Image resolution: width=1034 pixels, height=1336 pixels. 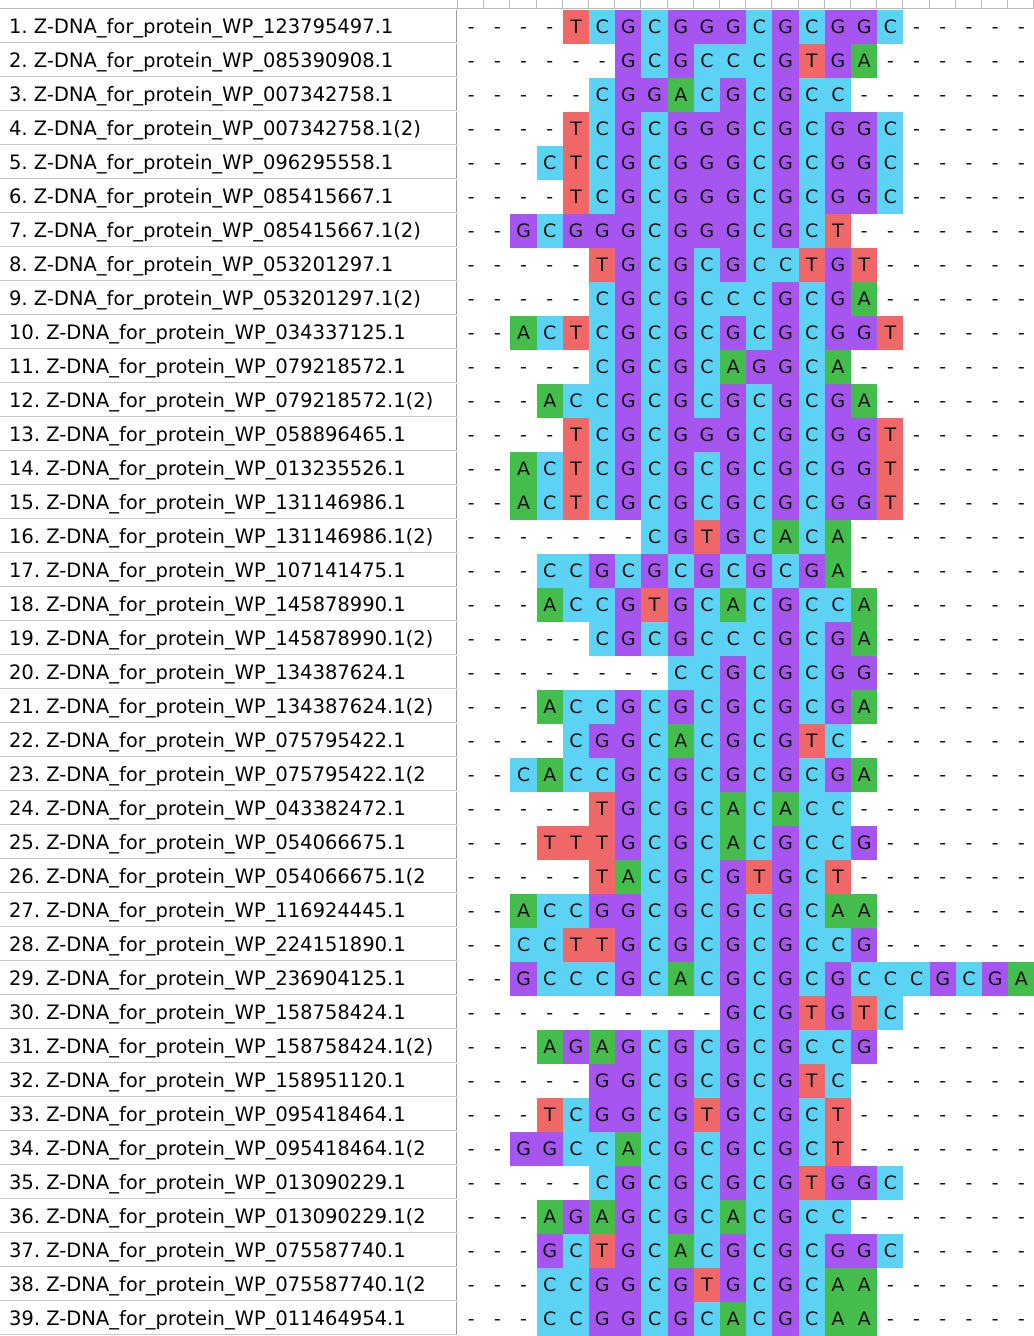 What do you see at coordinates (228, 94) in the screenshot?
I see `sequence-label: 3. Z-DNA_for_protein_WP_007342758.1` at bounding box center [228, 94].